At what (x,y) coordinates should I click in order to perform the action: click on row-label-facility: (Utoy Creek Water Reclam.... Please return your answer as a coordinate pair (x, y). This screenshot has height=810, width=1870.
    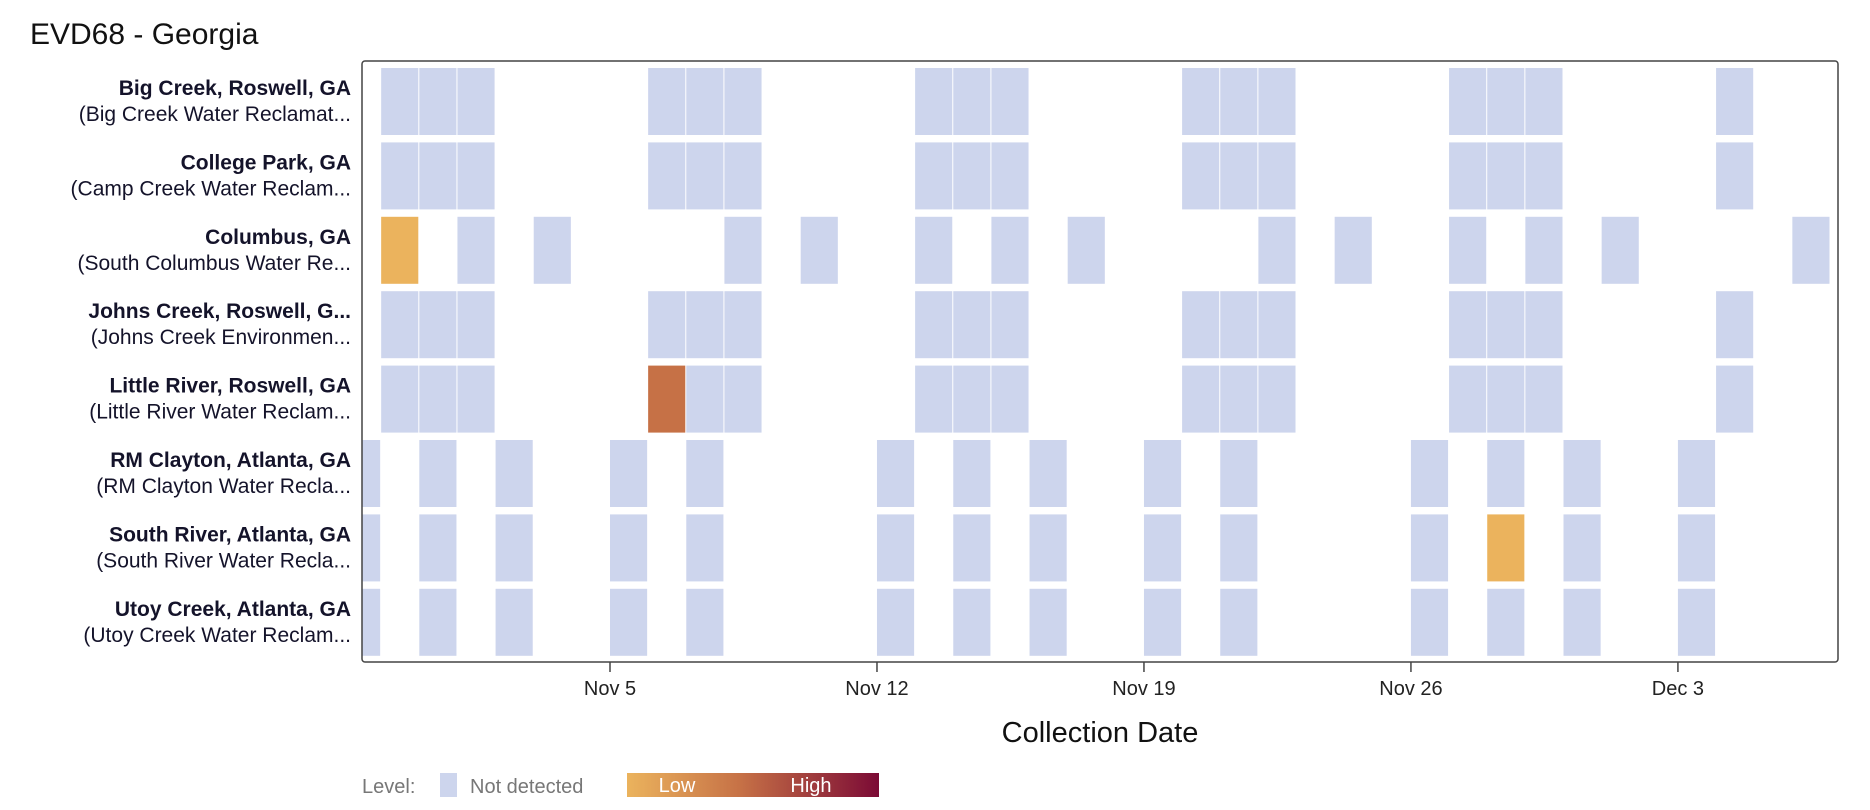
    Looking at the image, I should click on (217, 635).